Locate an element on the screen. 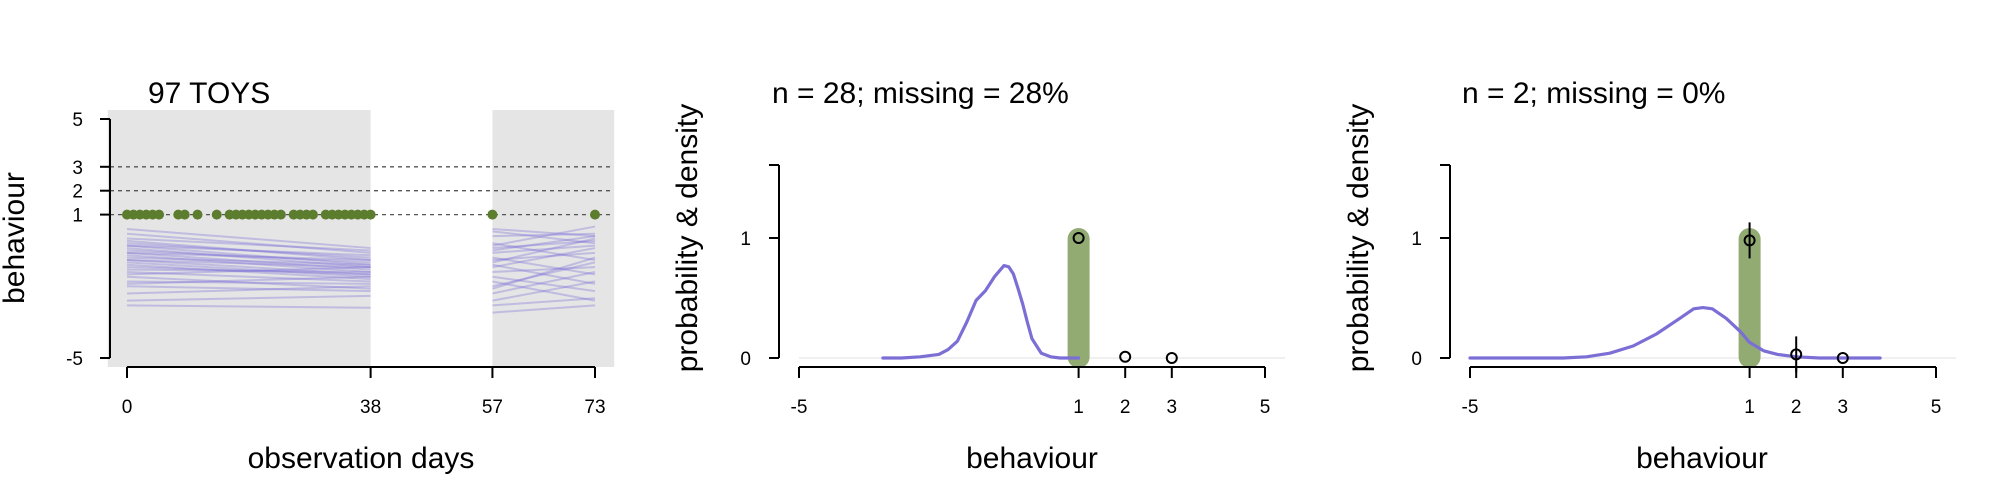 This screenshot has width=2000, height=500. x-tick-label: 0 is located at coordinates (127, 407).